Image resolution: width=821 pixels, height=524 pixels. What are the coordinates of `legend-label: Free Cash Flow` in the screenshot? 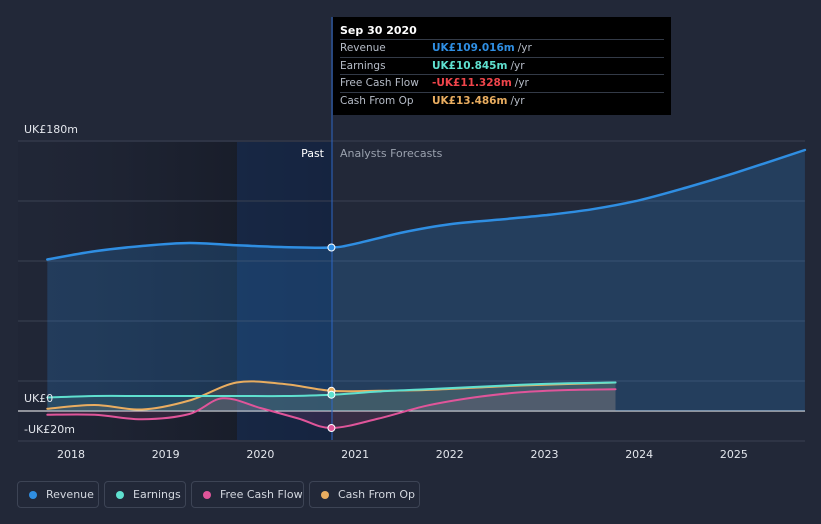 It's located at (261, 494).